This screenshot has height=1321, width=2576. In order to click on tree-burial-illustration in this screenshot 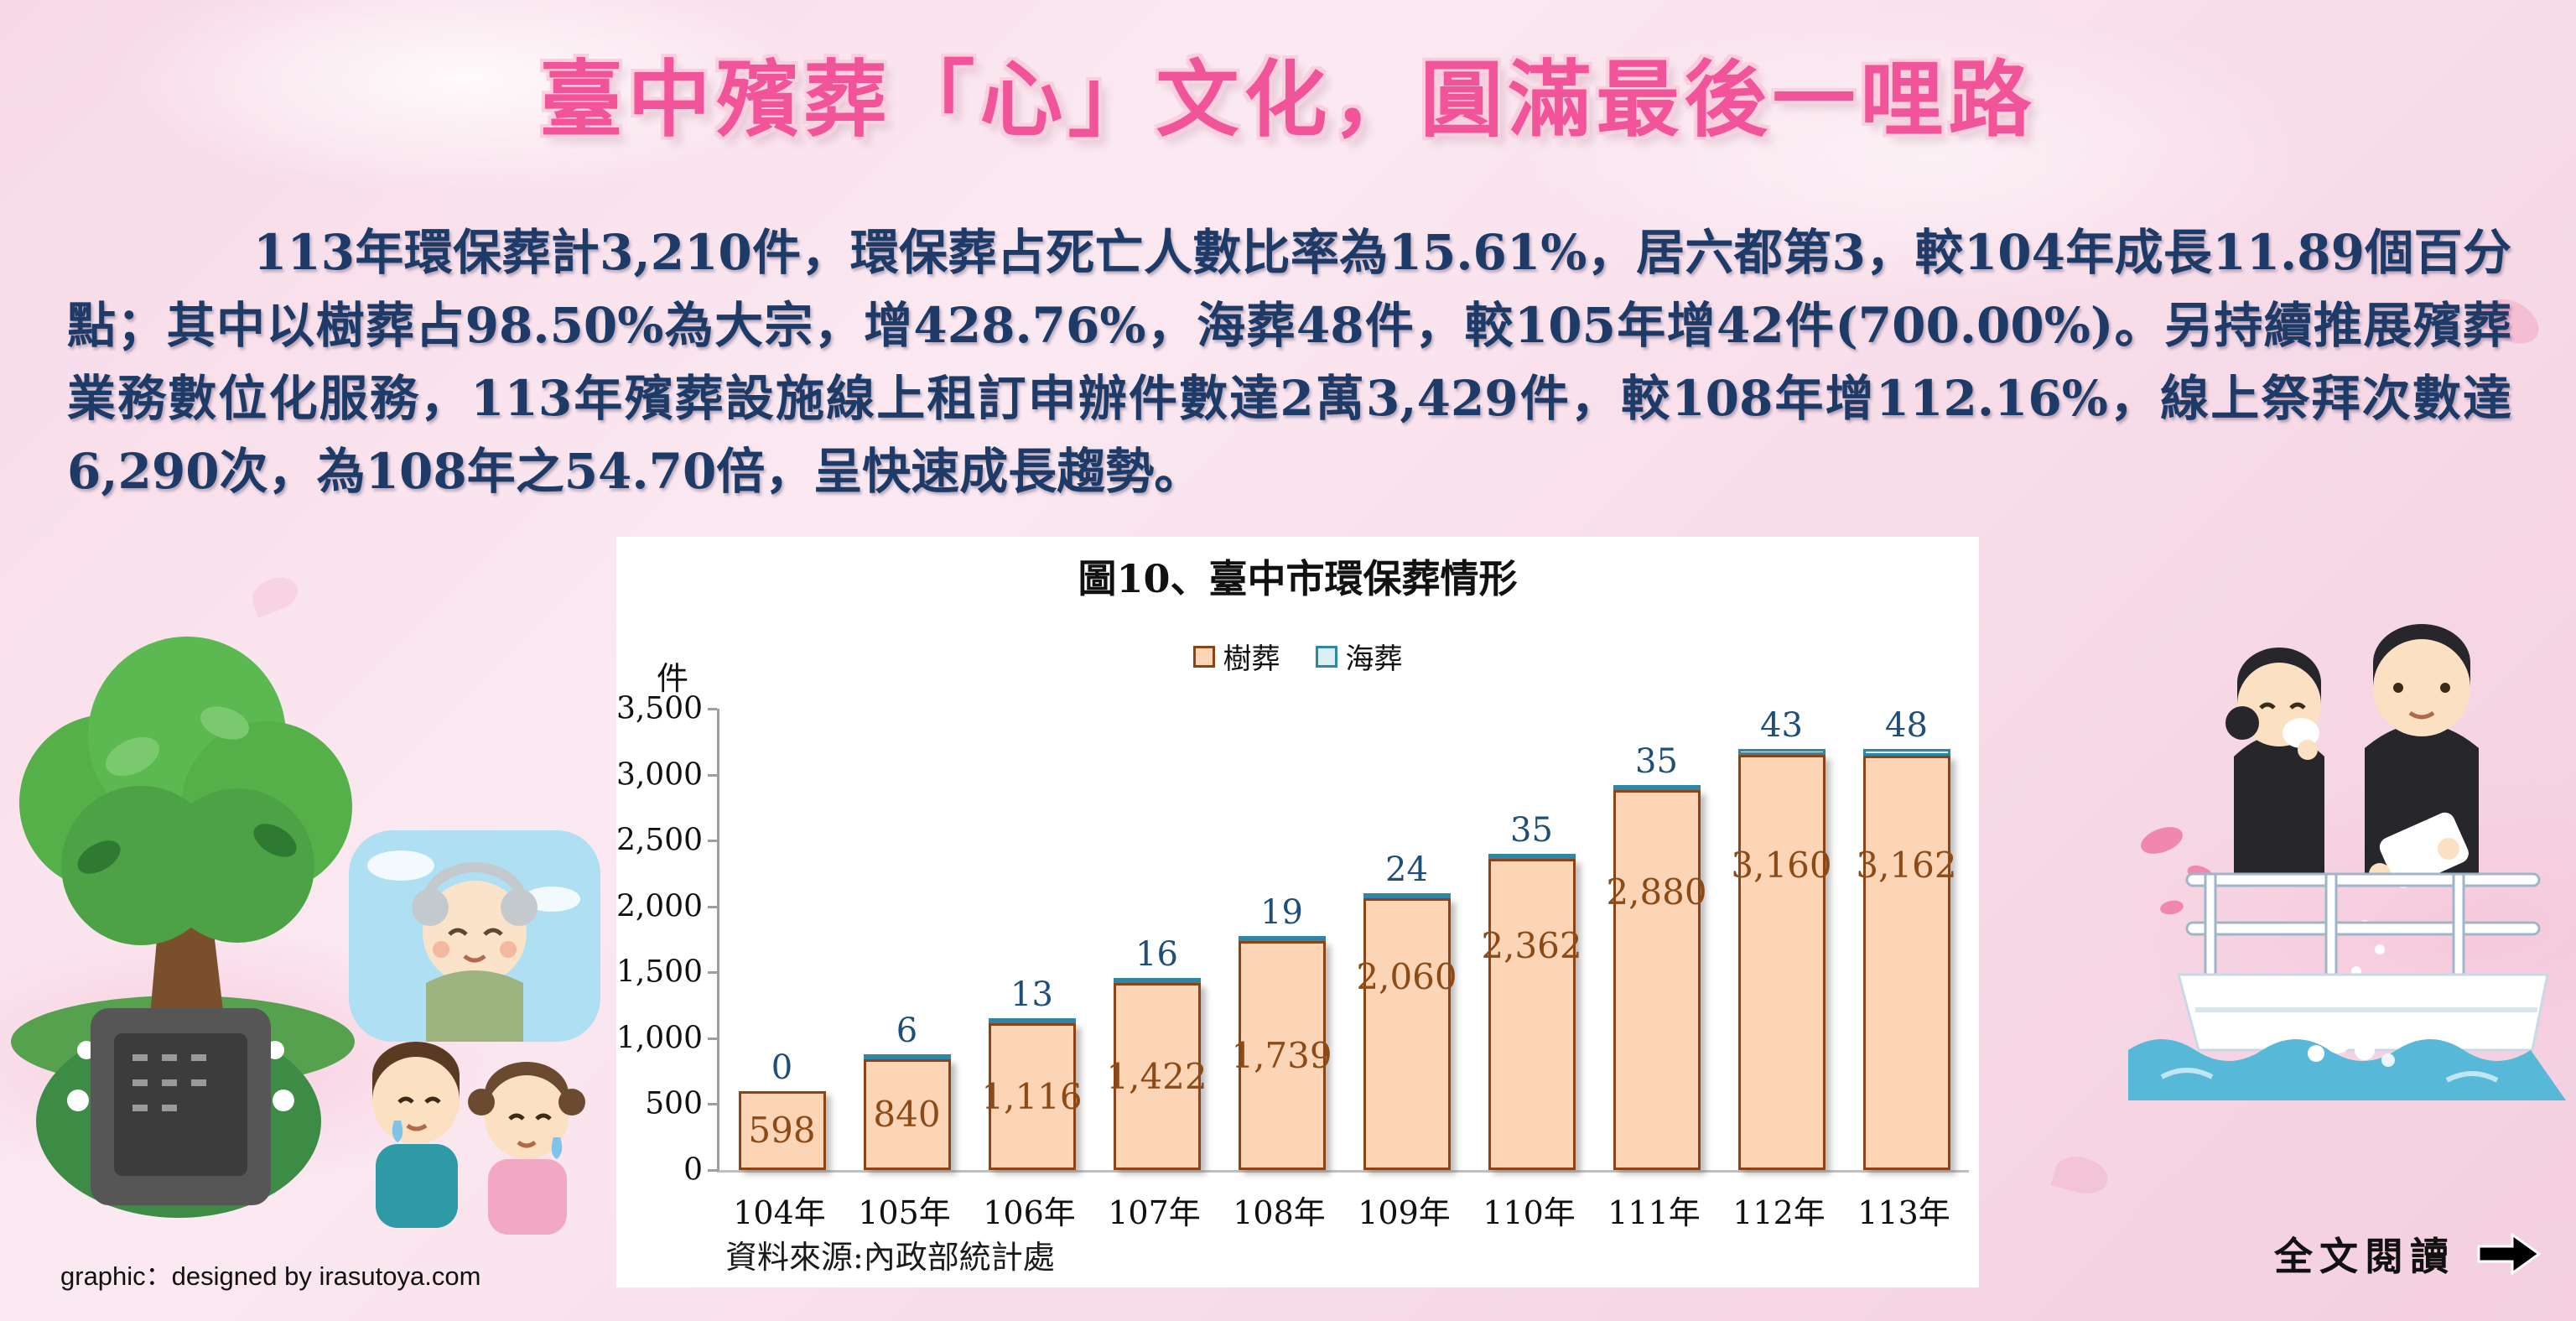, I will do `click(305, 936)`.